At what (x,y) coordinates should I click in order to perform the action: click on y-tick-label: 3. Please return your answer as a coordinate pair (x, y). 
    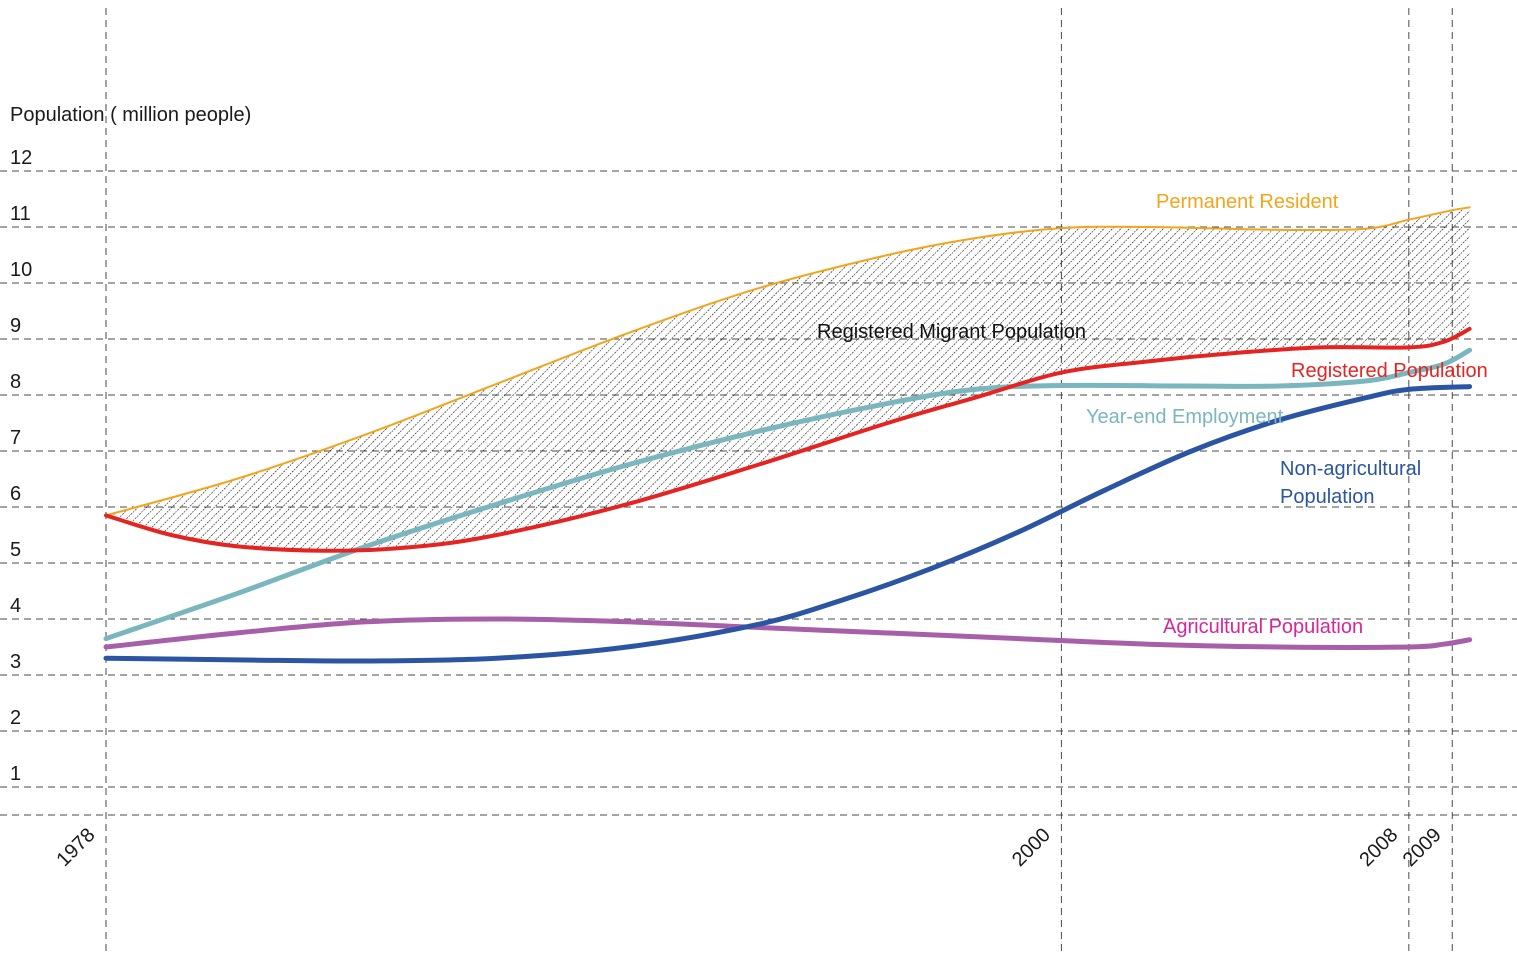
    Looking at the image, I should click on (15, 662).